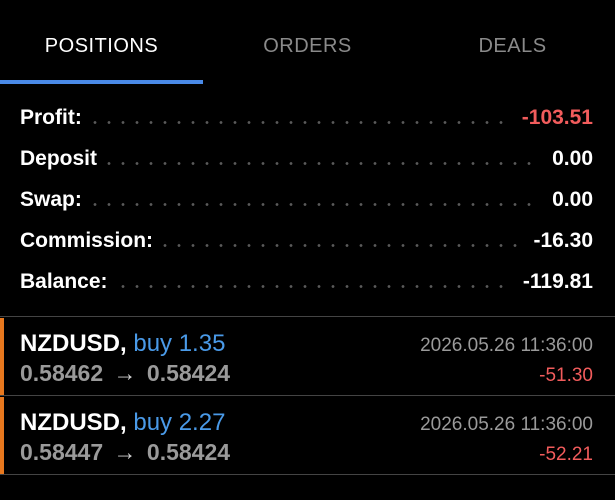 This screenshot has height=500, width=615. What do you see at coordinates (566, 454) in the screenshot?
I see `position-profit: -52.21` at bounding box center [566, 454].